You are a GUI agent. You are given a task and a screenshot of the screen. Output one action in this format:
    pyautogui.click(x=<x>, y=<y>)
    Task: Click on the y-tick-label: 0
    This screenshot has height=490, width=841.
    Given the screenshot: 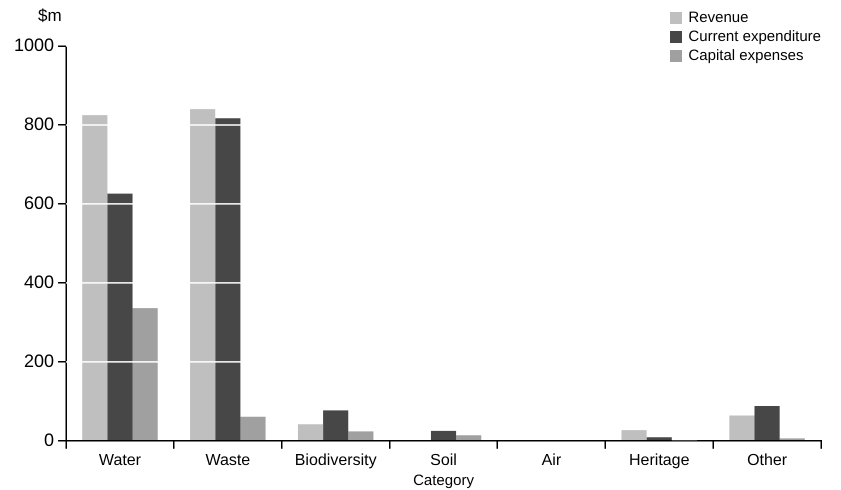 What is the action you would take?
    pyautogui.click(x=49, y=440)
    